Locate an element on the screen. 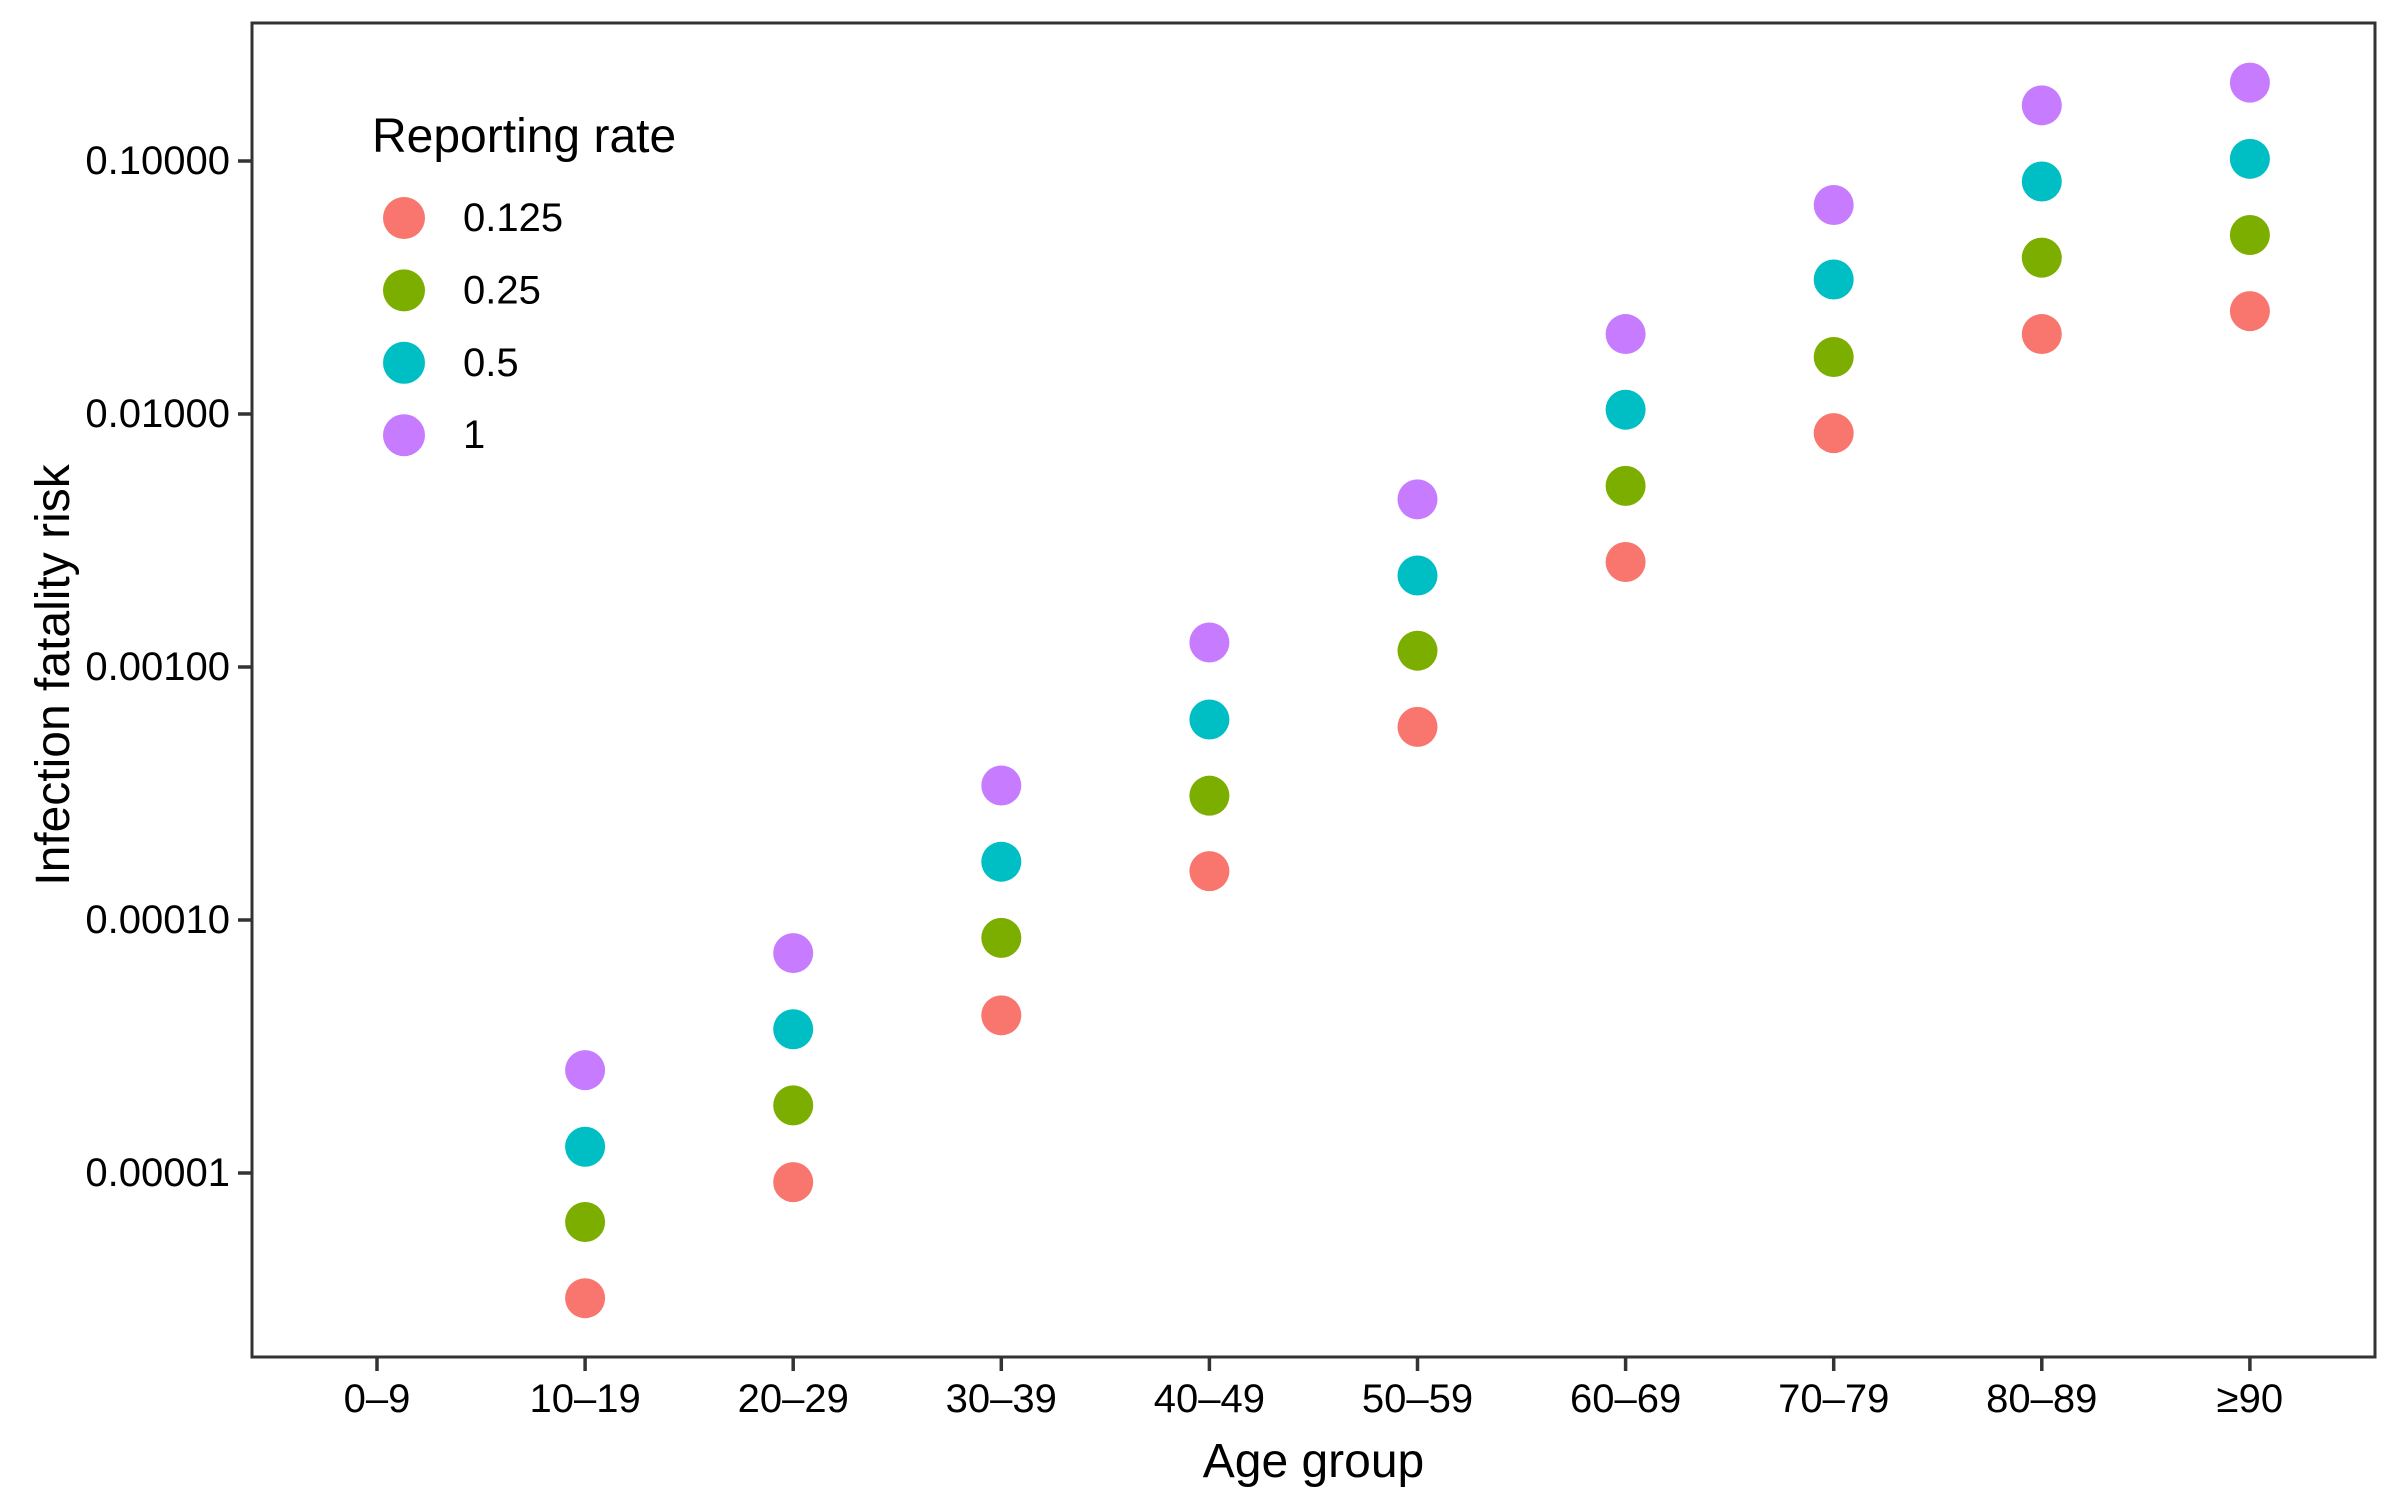 The height and width of the screenshot is (1500, 2400). x-axis-title: Age group is located at coordinates (1313, 1461).